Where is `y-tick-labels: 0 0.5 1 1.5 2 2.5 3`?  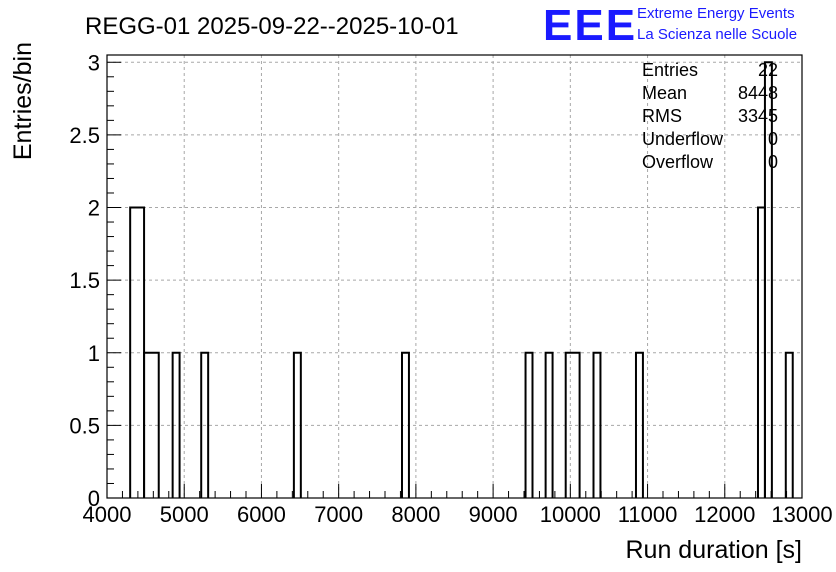
y-tick-labels: 0 0.5 1 1.5 2 2.5 3 is located at coordinates (84, 280).